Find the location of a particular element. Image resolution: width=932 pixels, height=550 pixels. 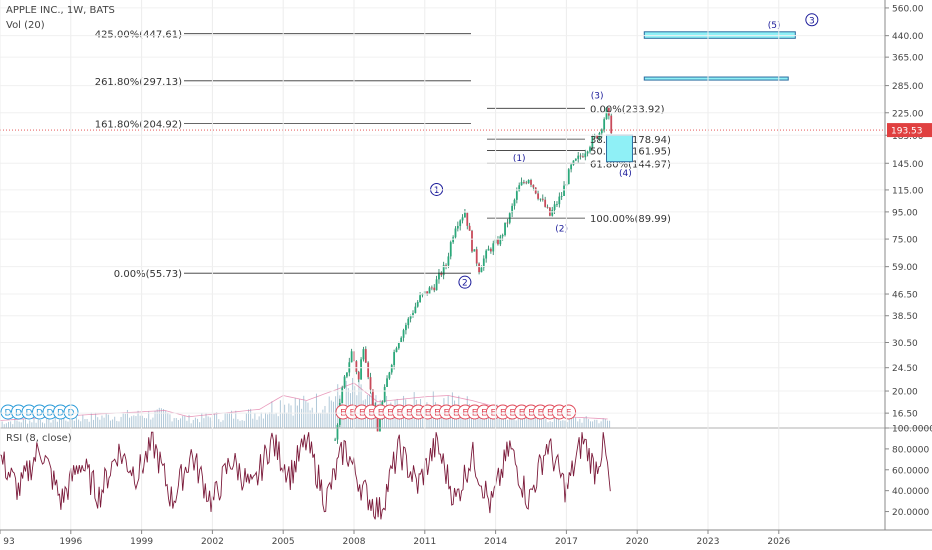

rsi-tick-label: 80.0000 is located at coordinates (910, 450).